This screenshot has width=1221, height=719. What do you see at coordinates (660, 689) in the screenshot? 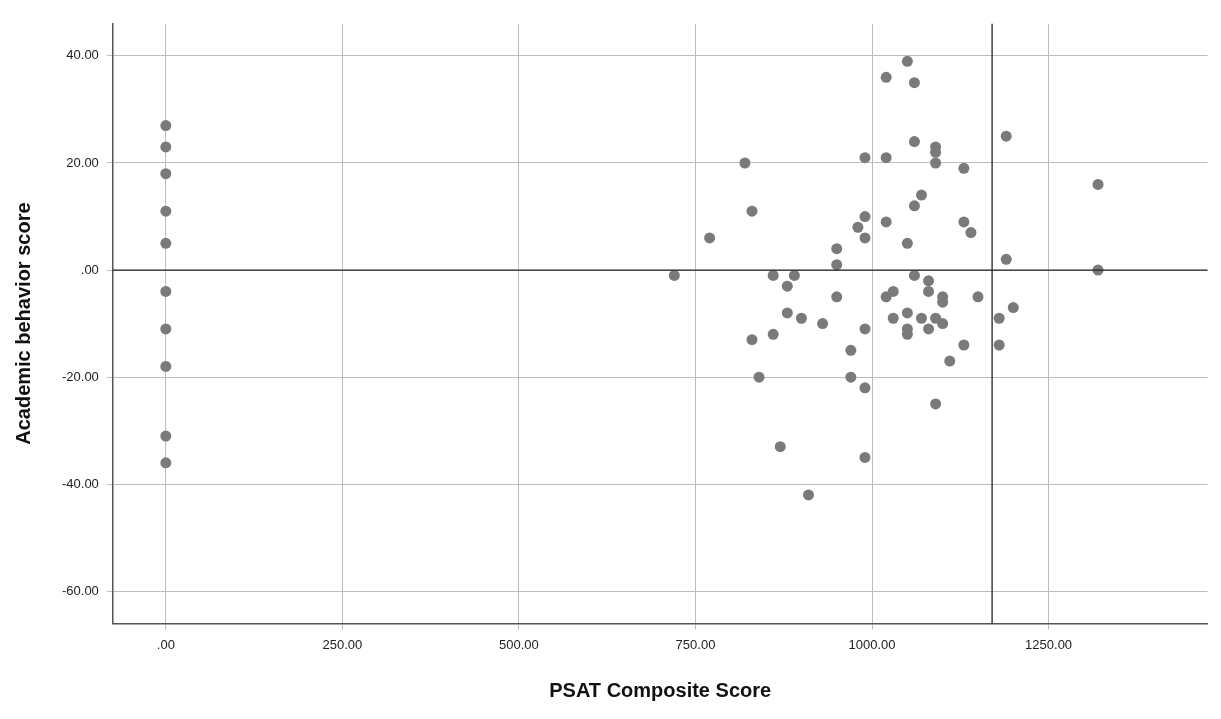
I see `x-axis-title: PSAT Composite Score` at bounding box center [660, 689].